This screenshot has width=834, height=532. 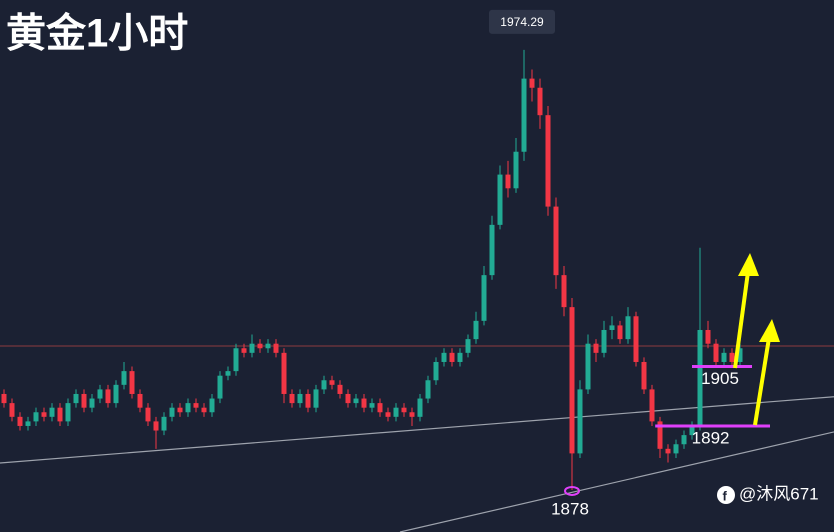 I want to click on level-label: 1905, so click(x=720, y=378).